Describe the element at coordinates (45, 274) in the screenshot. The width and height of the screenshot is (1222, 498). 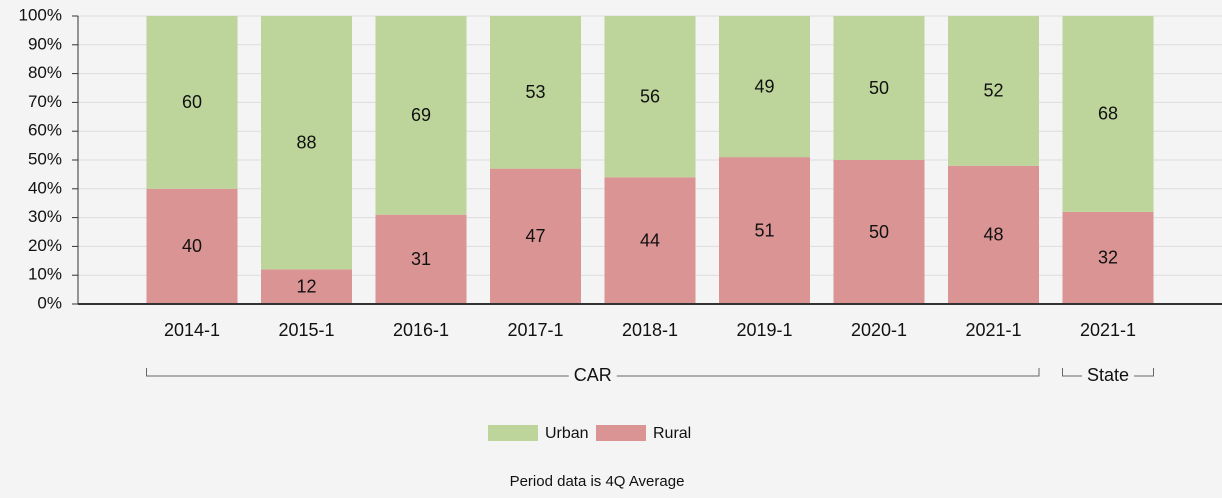
I see `y-tick-label: 10%` at that location.